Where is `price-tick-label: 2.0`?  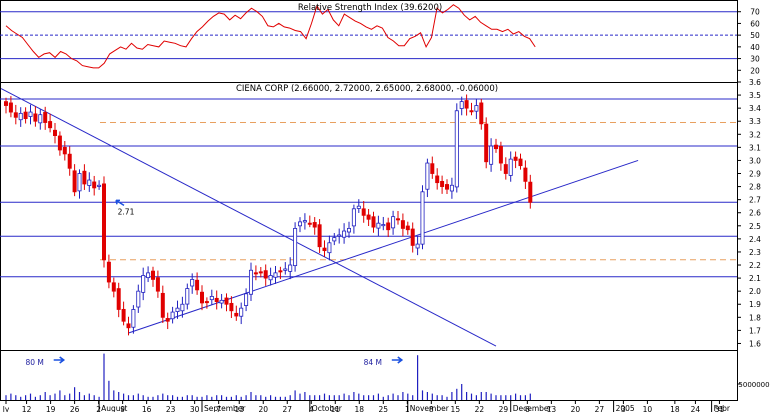 price-tick-label: 2.0 is located at coordinates (755, 291).